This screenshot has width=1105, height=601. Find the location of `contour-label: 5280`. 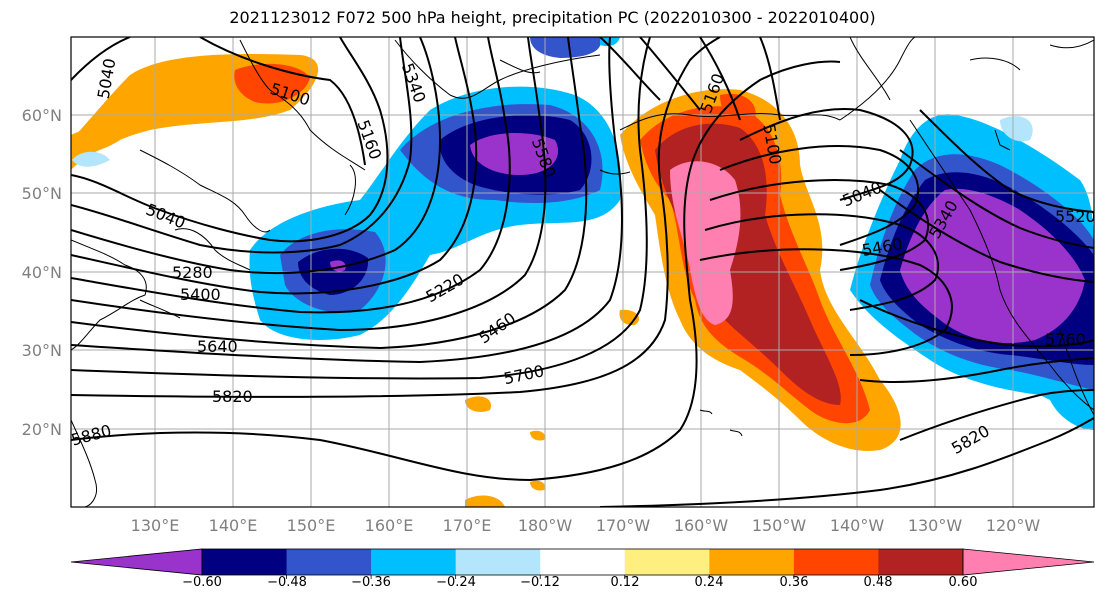

contour-label: 5280 is located at coordinates (192, 272).